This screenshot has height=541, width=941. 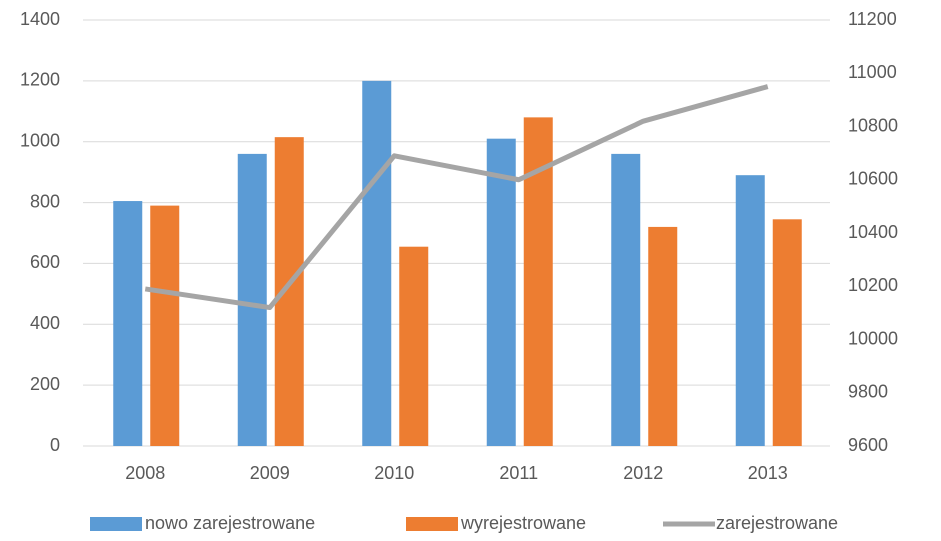 What do you see at coordinates (145, 473) in the screenshot?
I see `x-tick-label: 2008` at bounding box center [145, 473].